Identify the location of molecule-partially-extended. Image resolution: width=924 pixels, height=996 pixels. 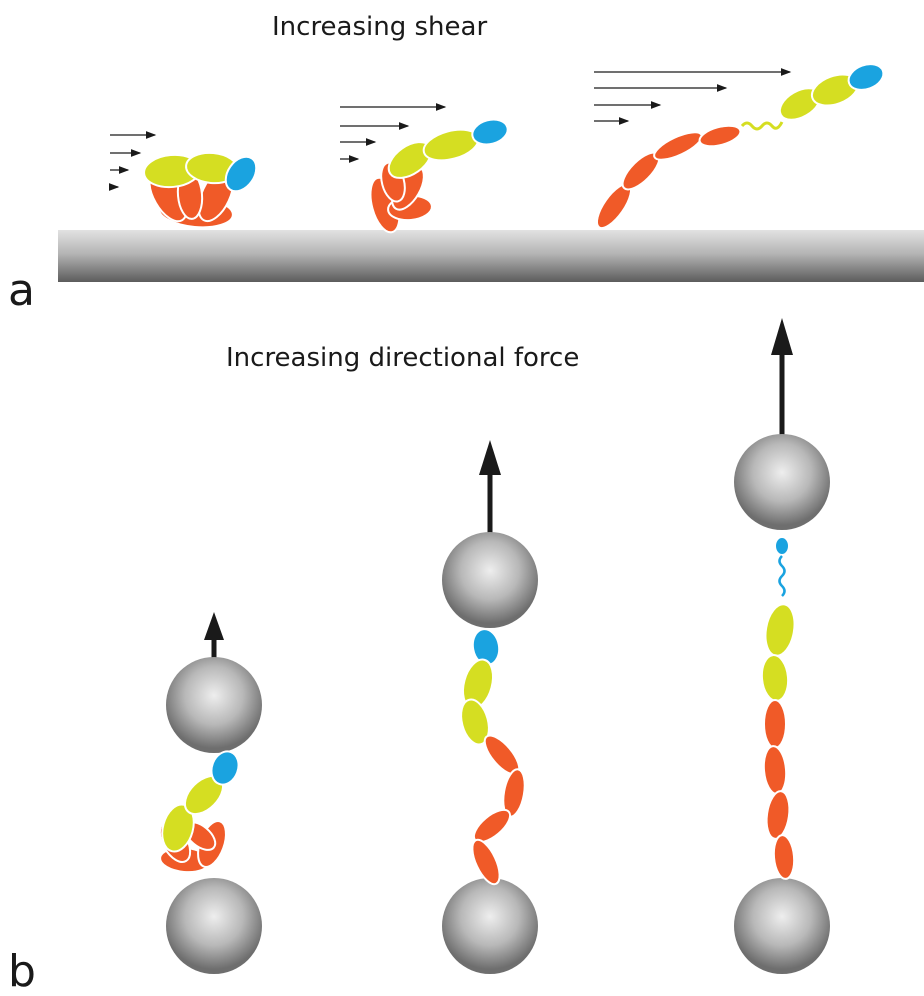
(439, 176).